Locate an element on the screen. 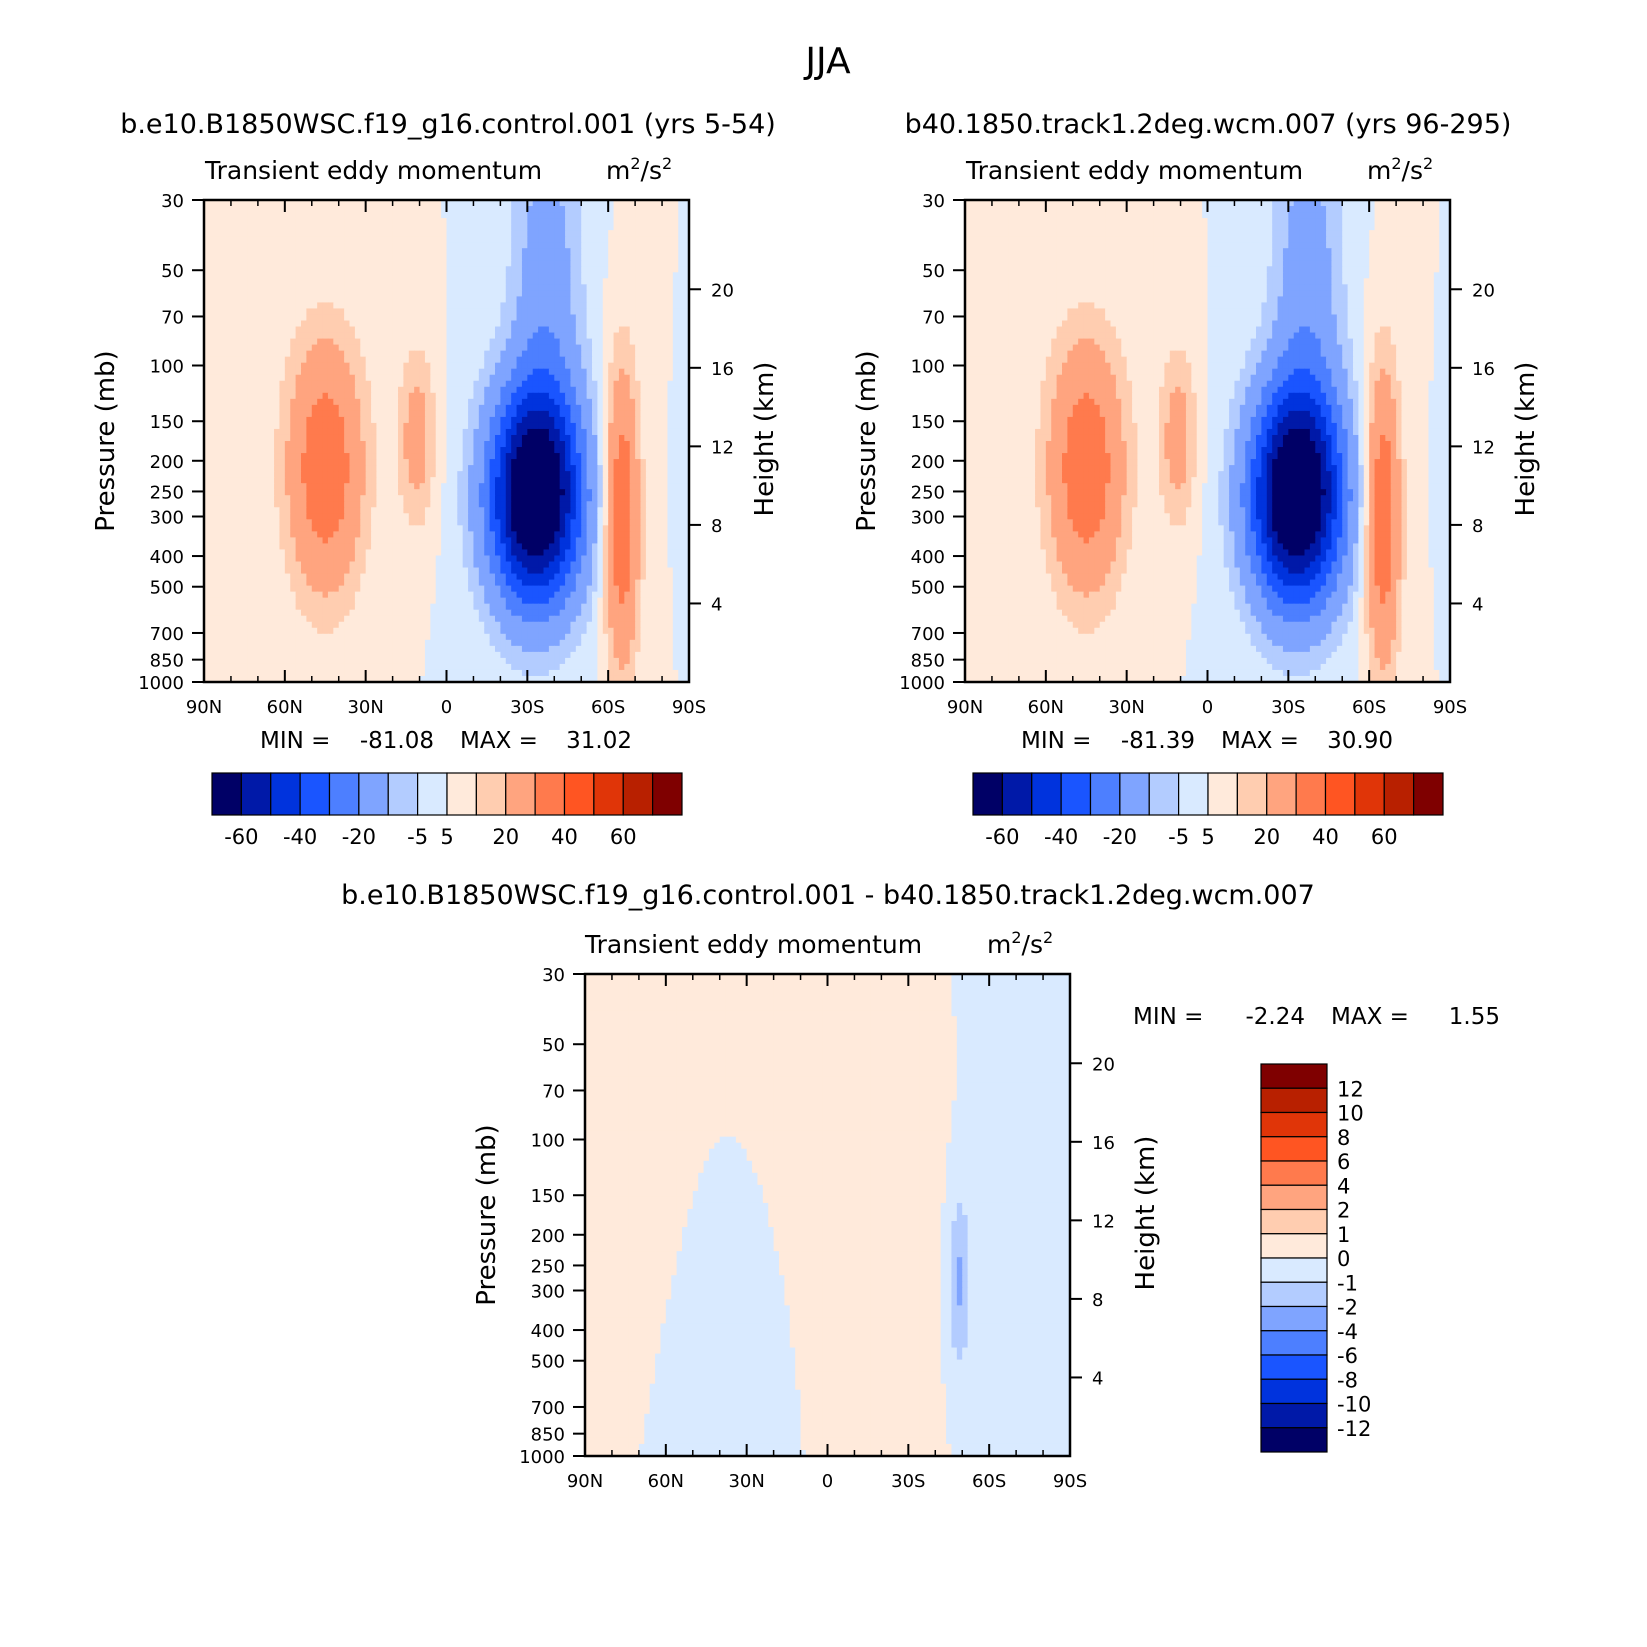 The height and width of the screenshot is (1647, 1647). panel-1-plot-title: Transient eddy momentum is located at coordinates (373, 170).